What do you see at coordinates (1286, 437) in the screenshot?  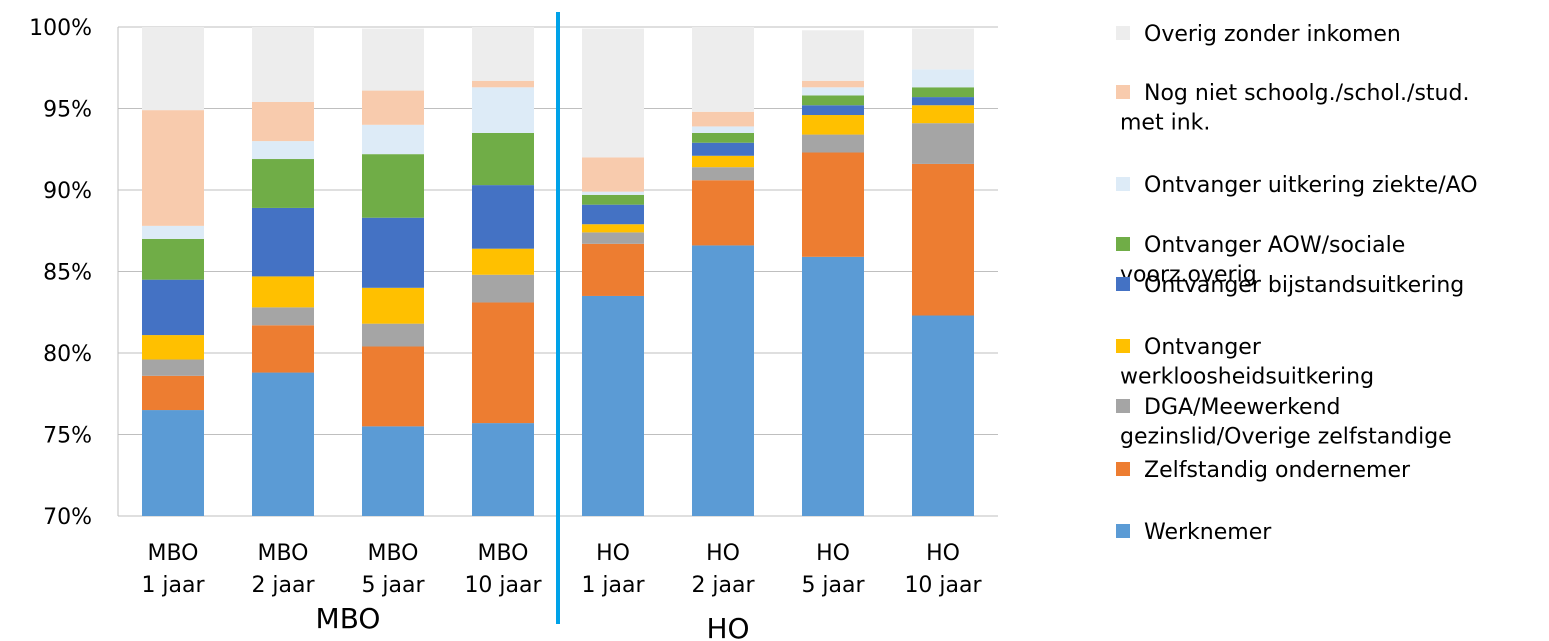 I see `legend-label: gezinslid/Overige zelfstandige` at bounding box center [1286, 437].